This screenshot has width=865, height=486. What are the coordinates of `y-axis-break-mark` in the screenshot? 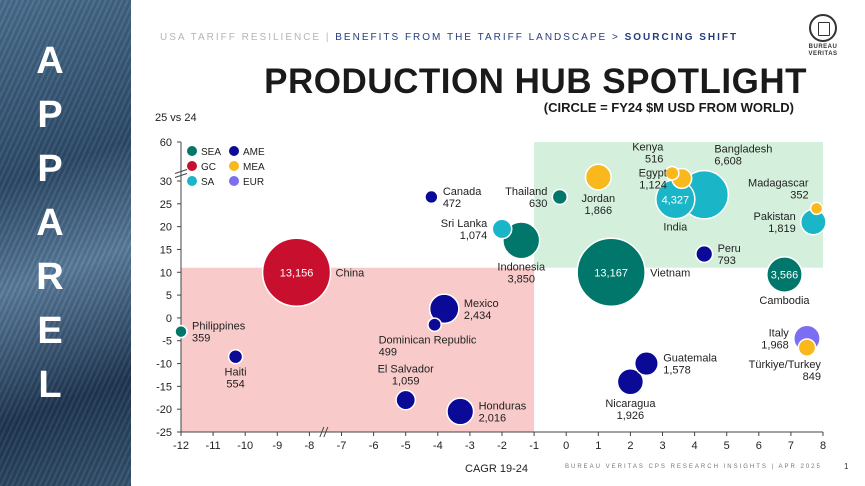 It's located at (181, 173).